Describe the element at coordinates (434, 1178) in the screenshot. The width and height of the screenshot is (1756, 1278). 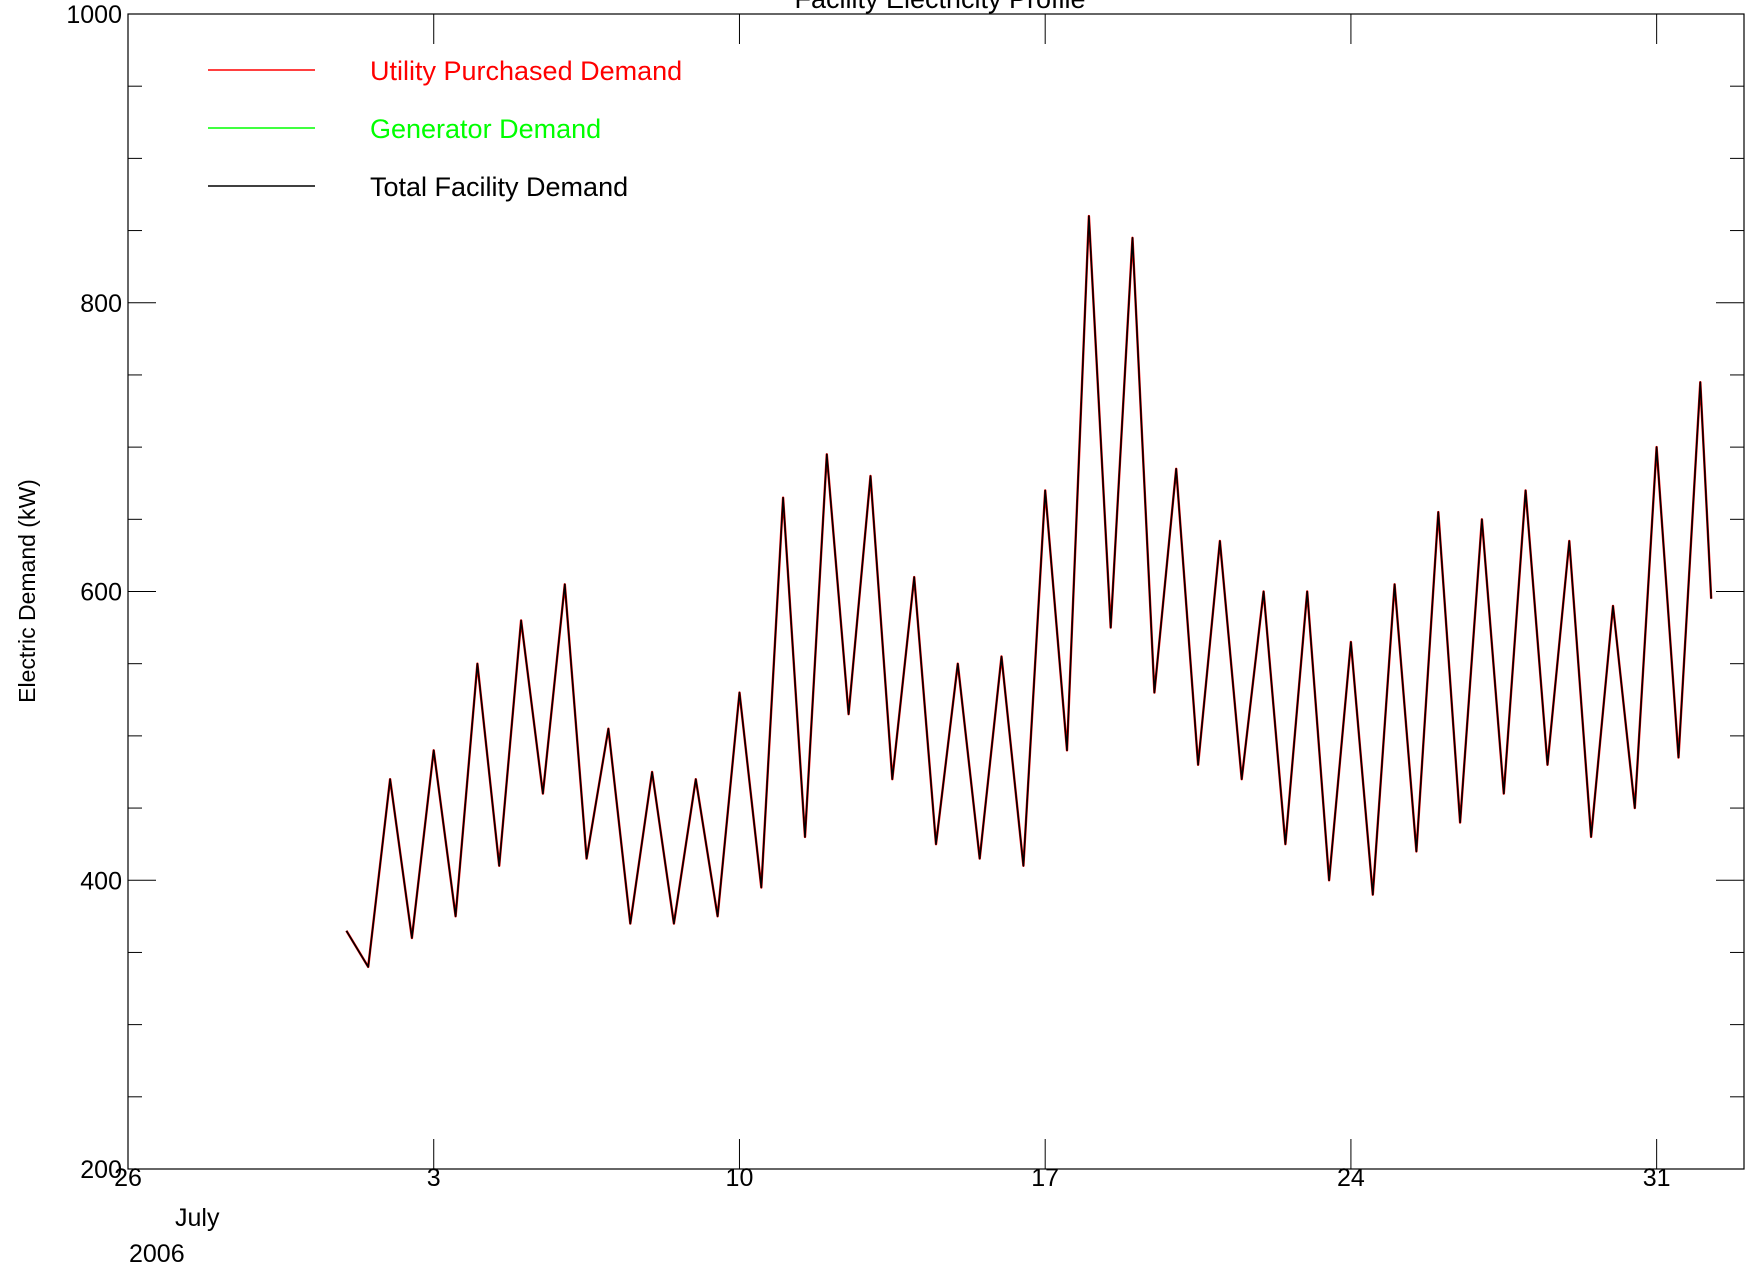
I see `x-tick-label: 3` at that location.